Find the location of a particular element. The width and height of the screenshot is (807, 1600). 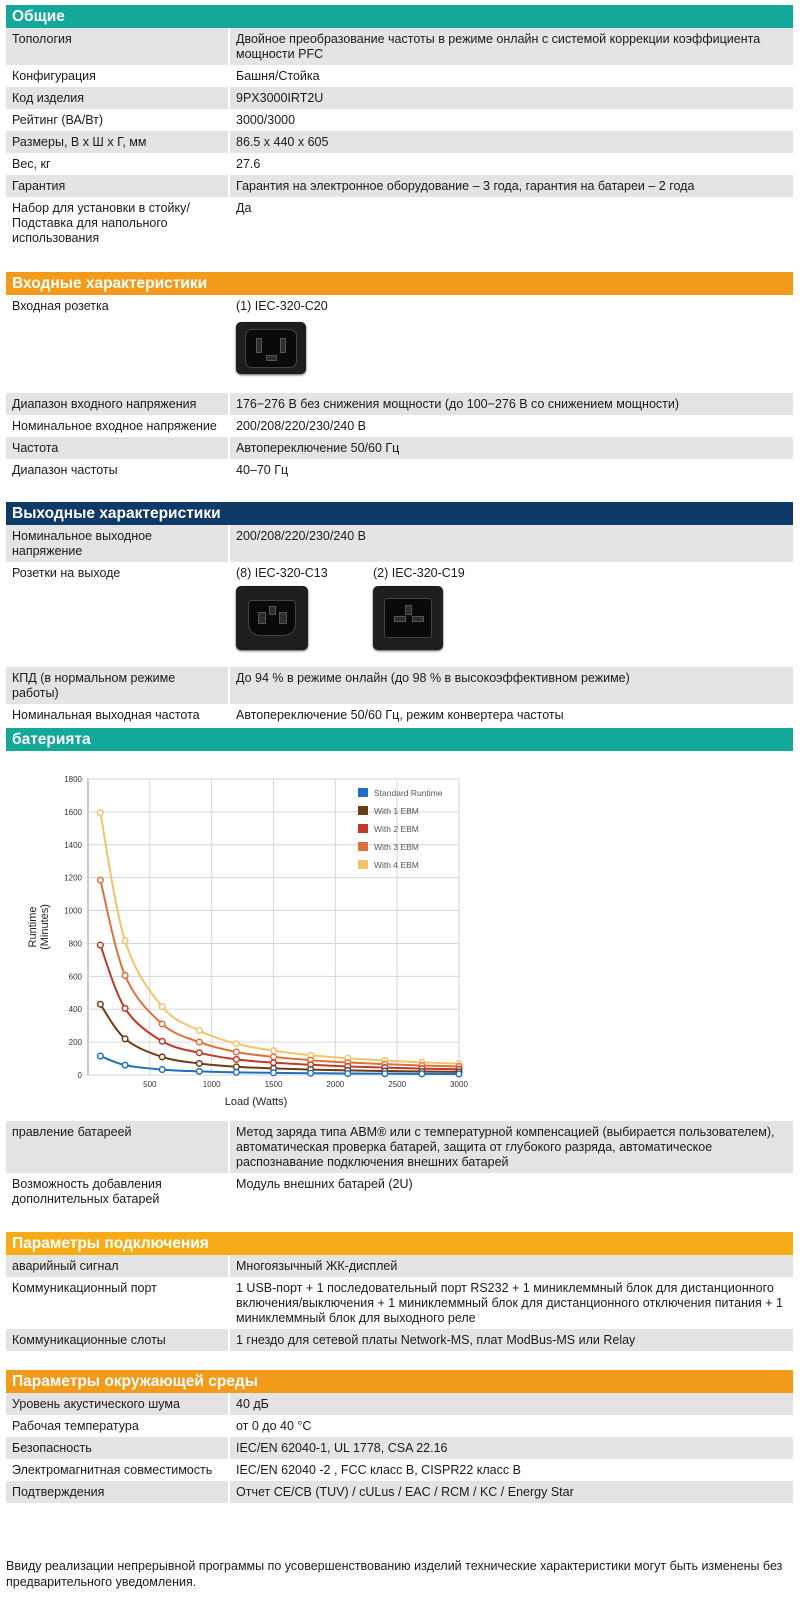

y-tick-label: 0 is located at coordinates (80, 1075).